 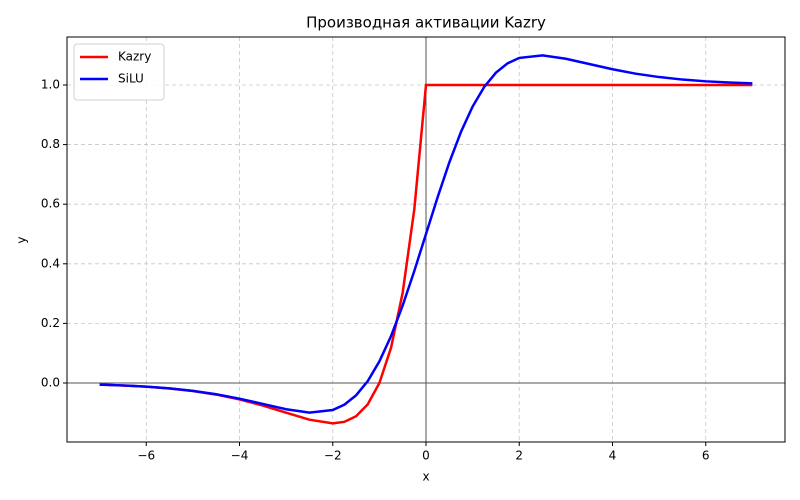 What do you see at coordinates (50, 382) in the screenshot?
I see `y-tick-label: 0.0` at bounding box center [50, 382].